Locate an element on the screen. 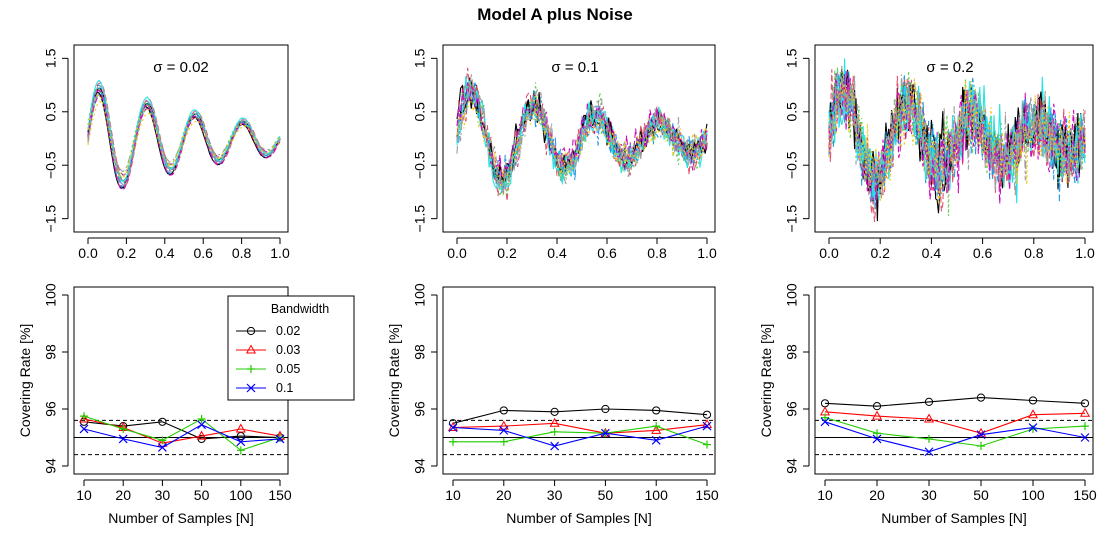 The width and height of the screenshot is (1107, 535). x-tick-label: 30 is located at coordinates (555, 495).